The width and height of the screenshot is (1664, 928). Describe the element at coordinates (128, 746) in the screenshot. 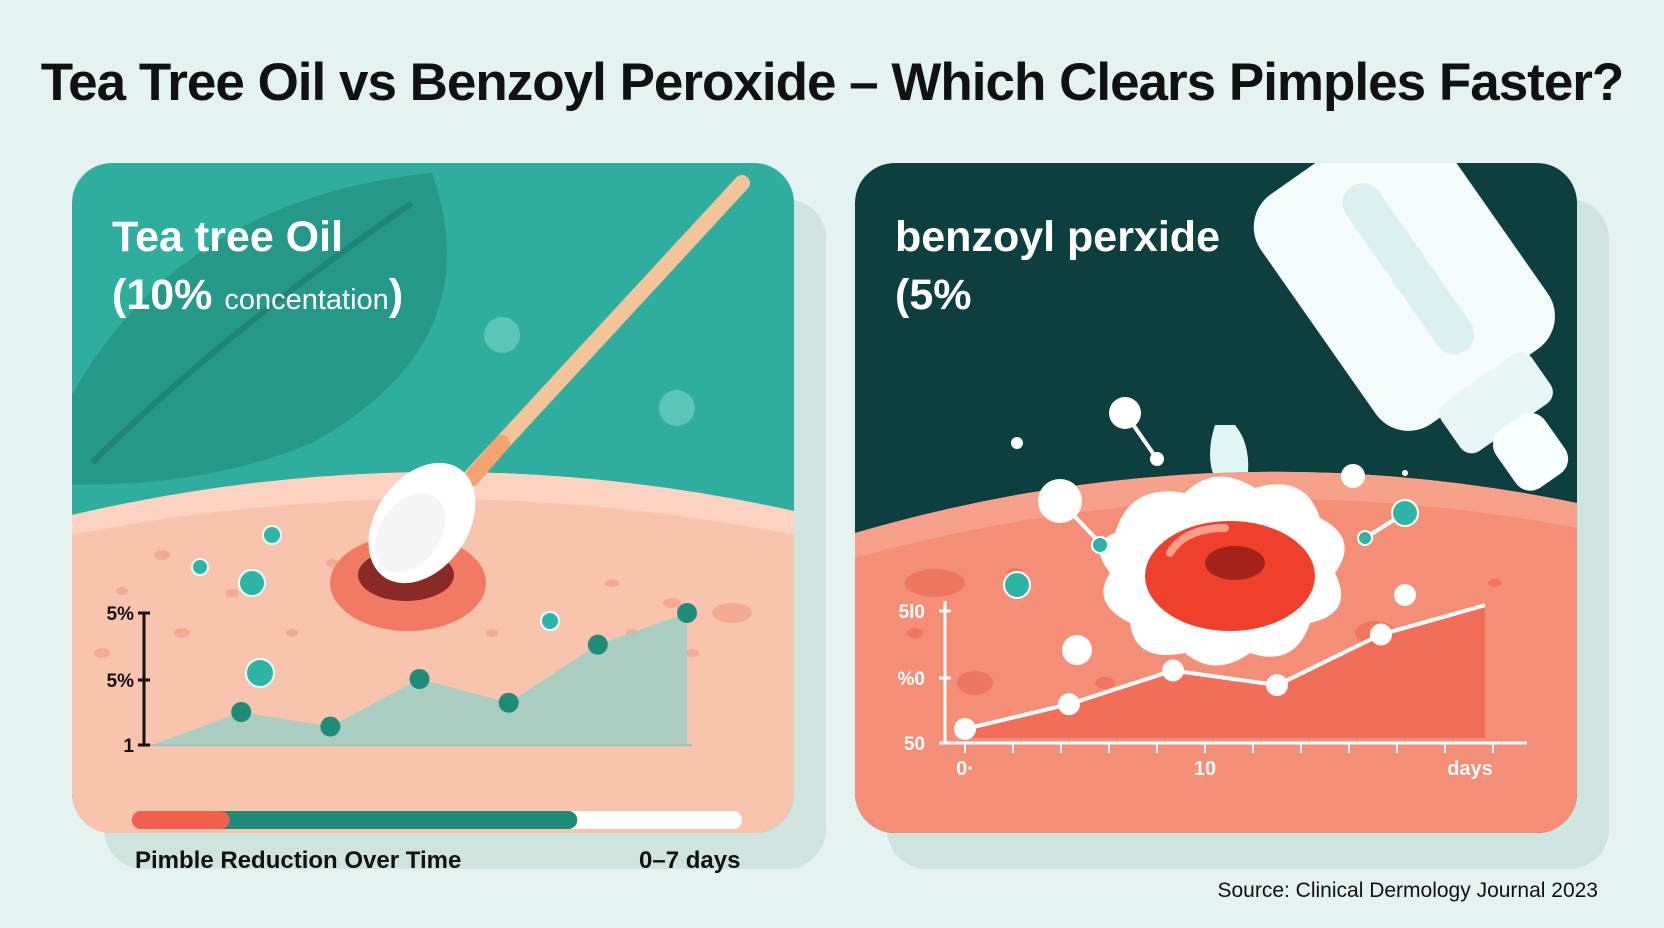

I see `left-y-tick-label: 1` at that location.